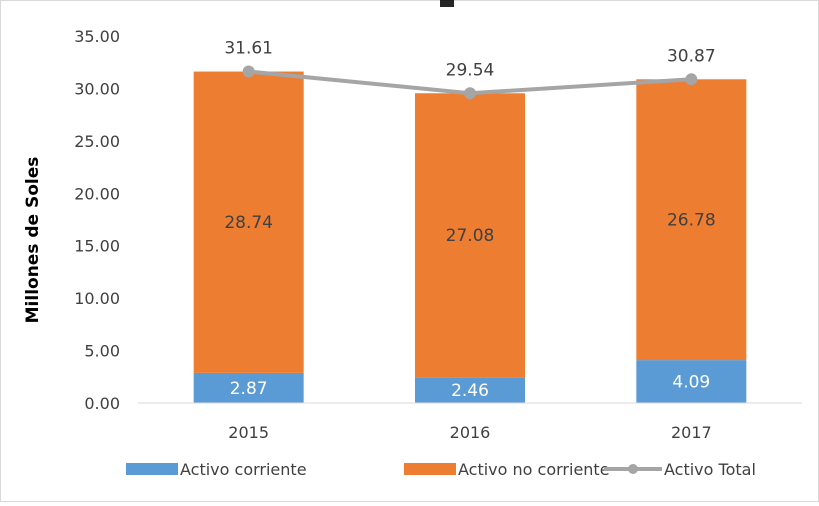 This screenshot has height=506, width=819. What do you see at coordinates (102, 403) in the screenshot?
I see `y-tick-label: 0.00` at bounding box center [102, 403].